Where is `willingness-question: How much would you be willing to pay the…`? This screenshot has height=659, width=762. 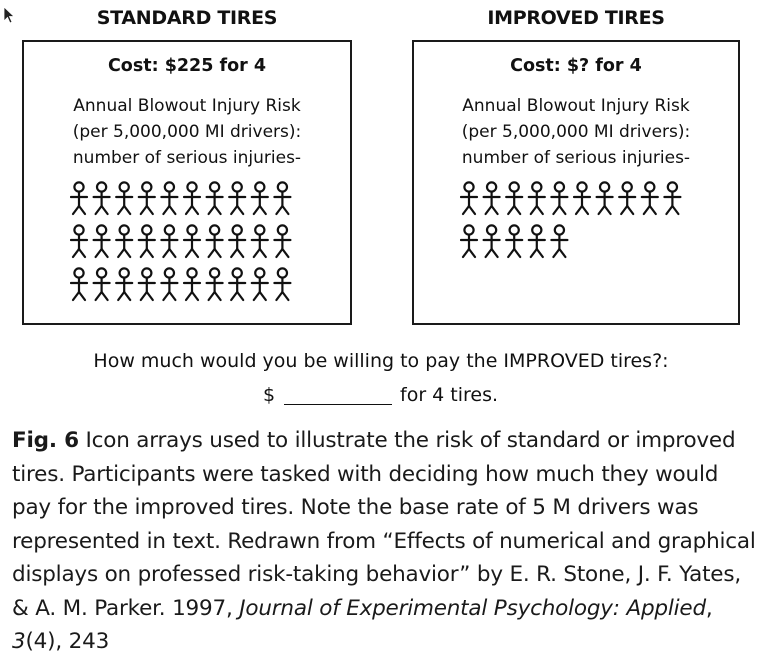
willingness-question: How much would you be willing to pay the… is located at coordinates (381, 361).